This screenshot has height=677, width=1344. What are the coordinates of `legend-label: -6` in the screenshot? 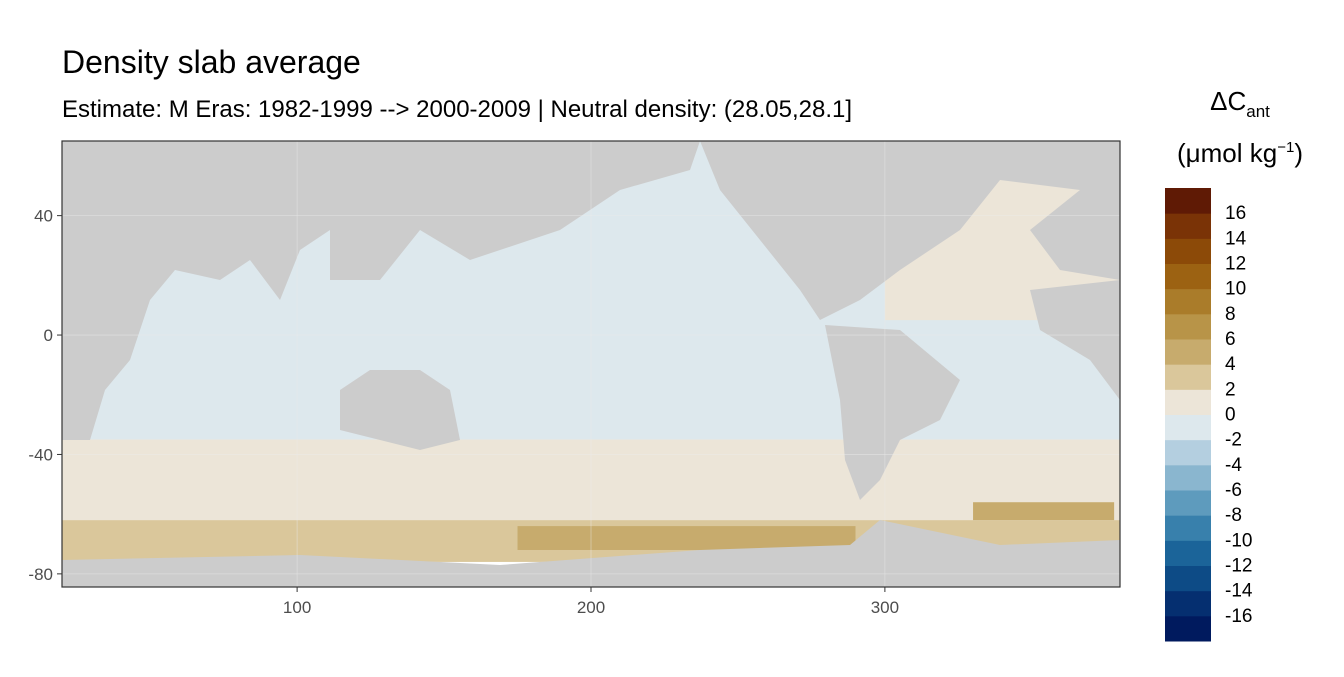 It's located at (1233, 490).